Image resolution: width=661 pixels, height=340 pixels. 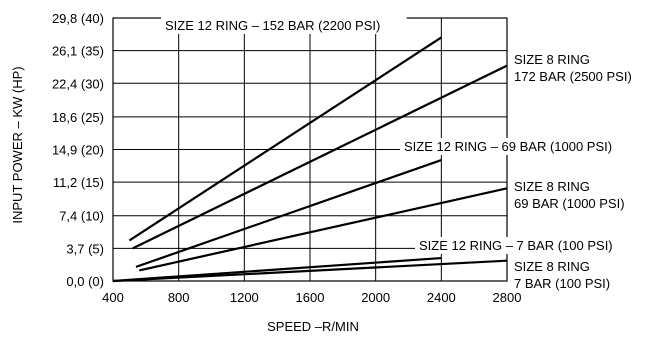 I want to click on x-tick-label: 1200, so click(x=244, y=297).